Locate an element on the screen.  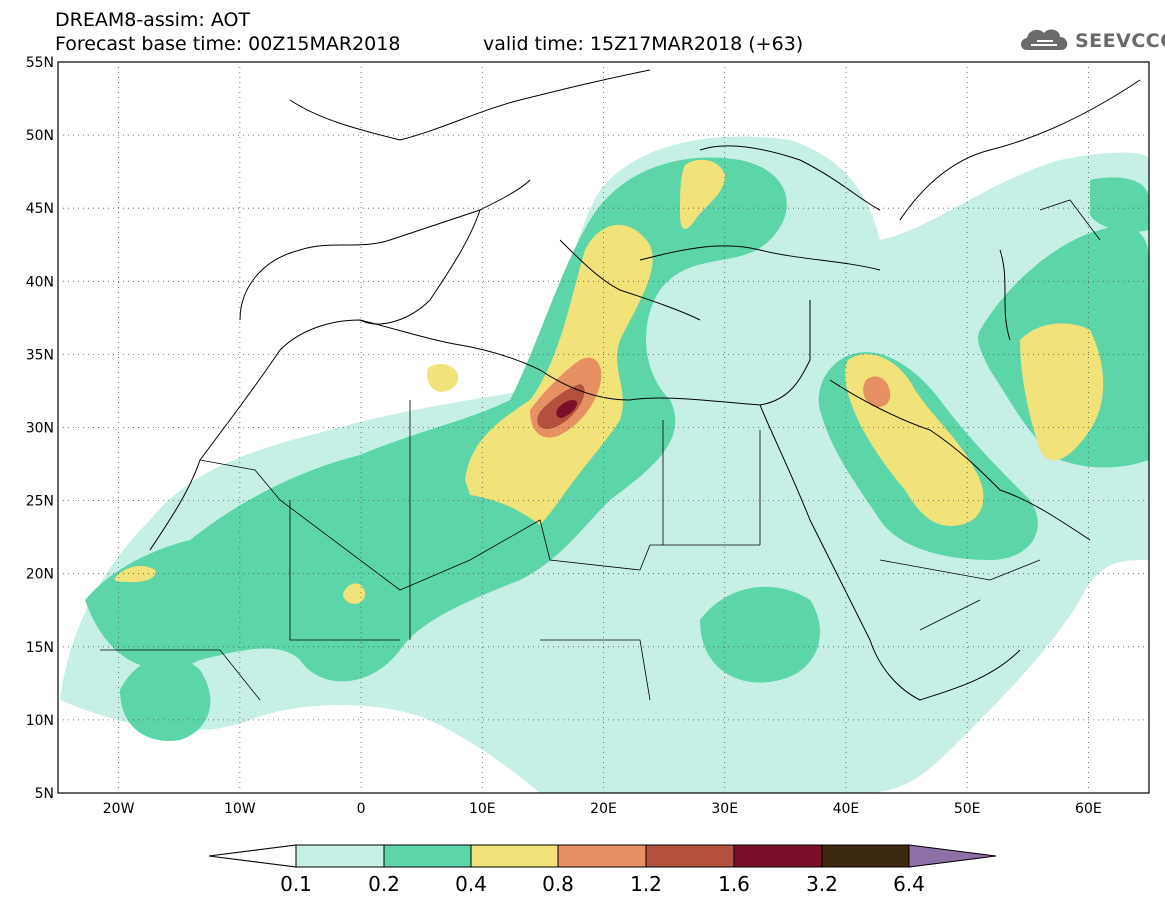
lon-label: 40E is located at coordinates (846, 809).